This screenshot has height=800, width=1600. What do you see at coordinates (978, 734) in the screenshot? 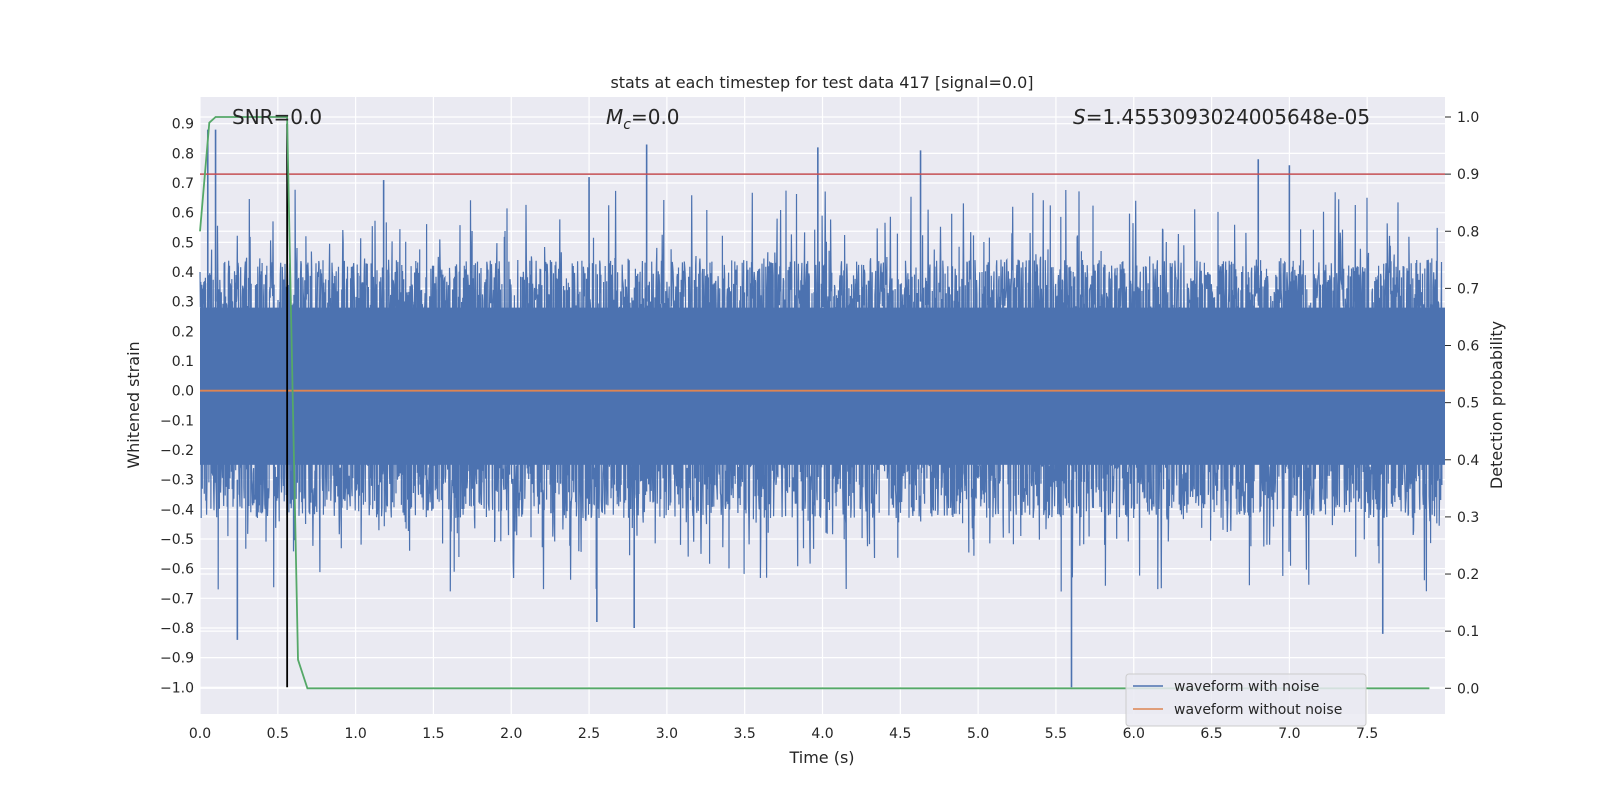
I see `x-tick-label: 5.0` at bounding box center [978, 734].